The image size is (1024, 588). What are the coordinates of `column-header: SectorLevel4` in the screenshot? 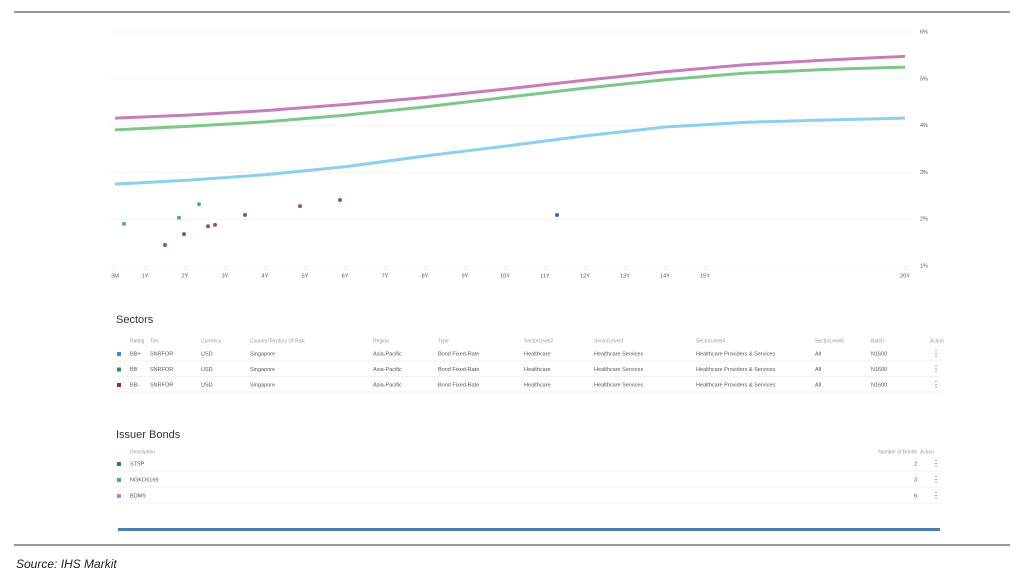 It's located at (710, 341).